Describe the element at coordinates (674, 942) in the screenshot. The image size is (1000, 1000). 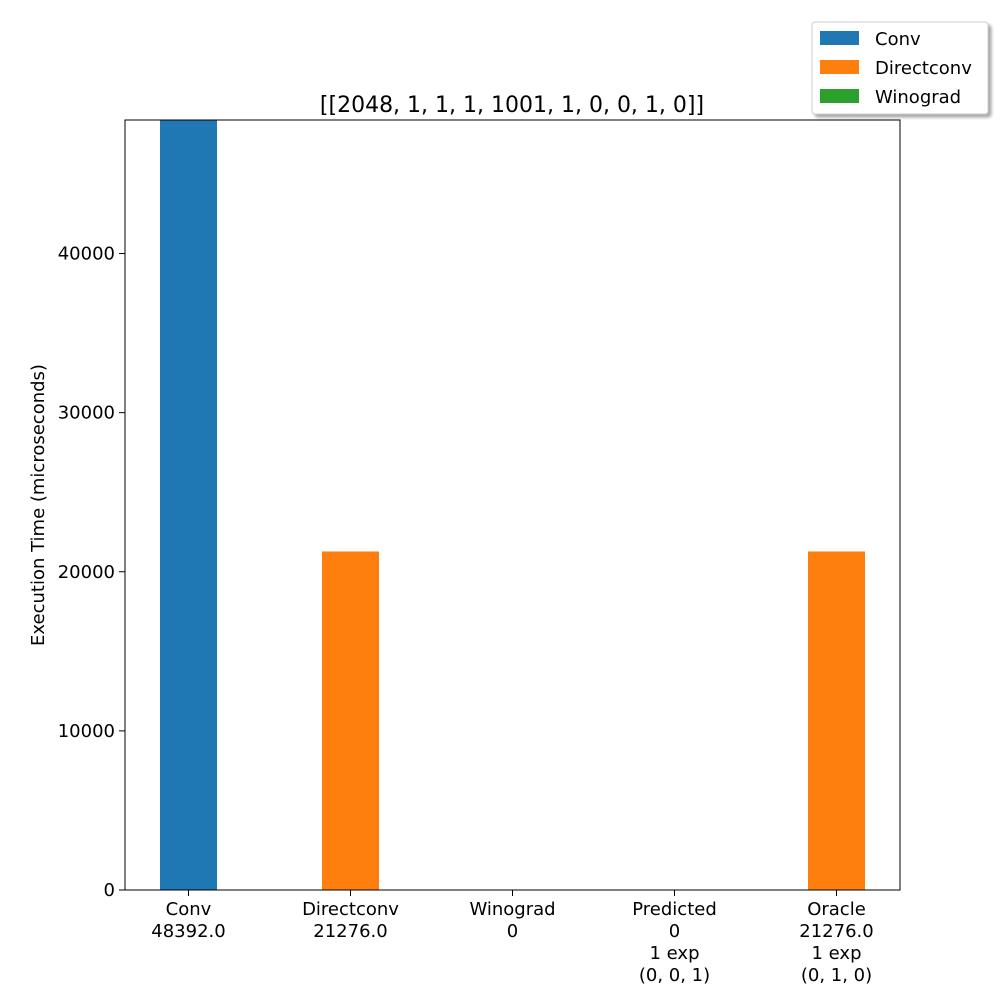
I see `x-tick-label: Predicted 0 1 exp (0, 0, 1)` at that location.